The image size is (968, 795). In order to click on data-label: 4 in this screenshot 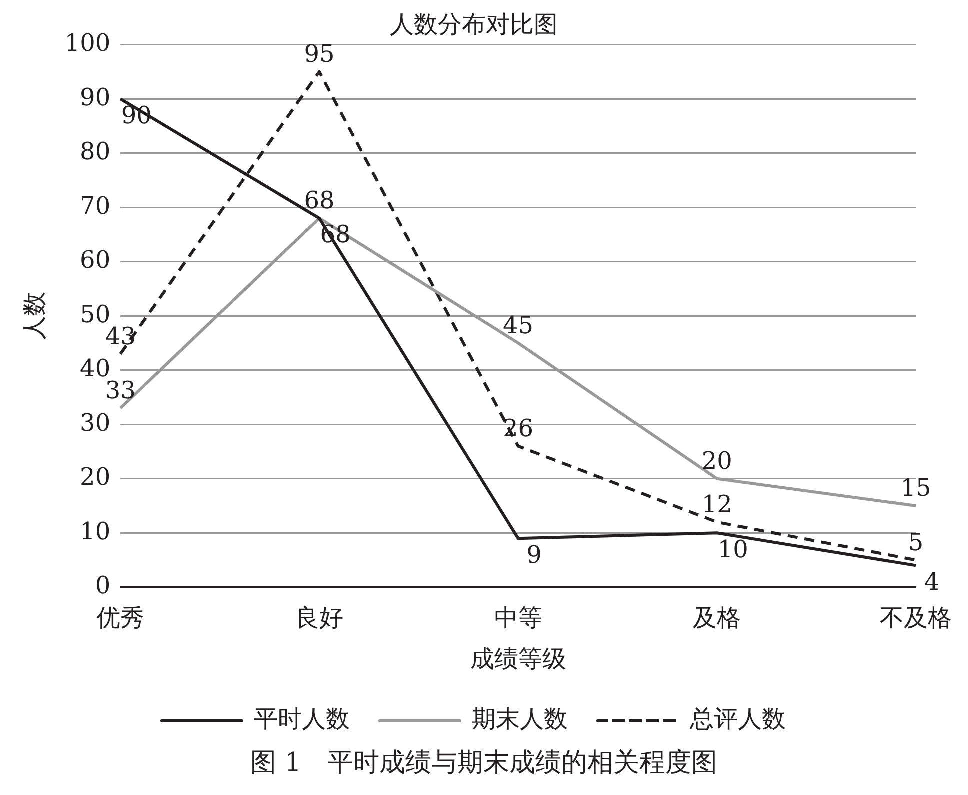, I will do `click(932, 582)`.